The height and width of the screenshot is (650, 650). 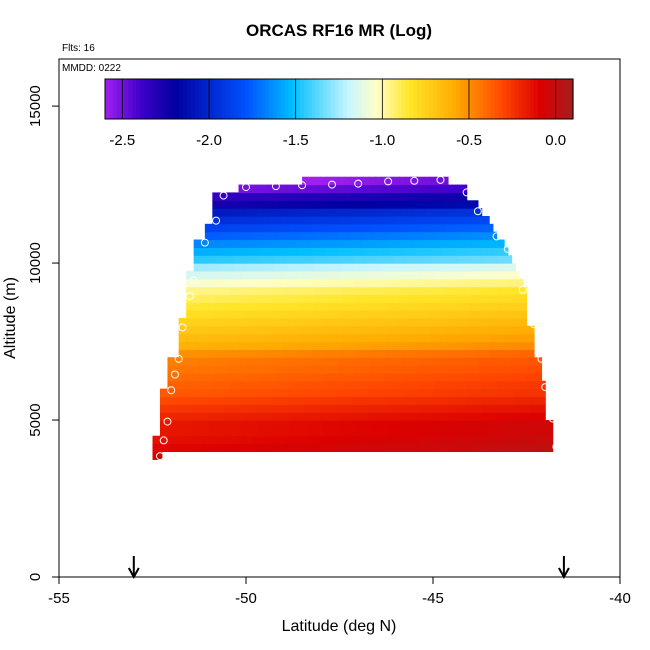 I want to click on x-tick-label: -40, so click(x=620, y=598).